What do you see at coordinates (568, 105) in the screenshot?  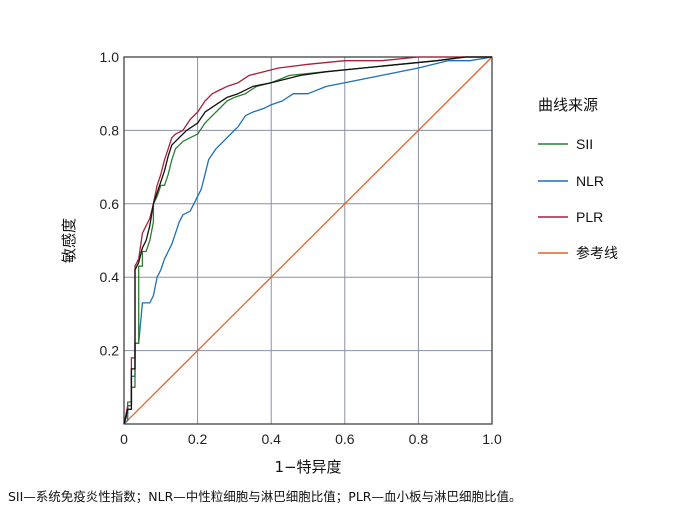 I see `legend-title: 曲线来源` at bounding box center [568, 105].